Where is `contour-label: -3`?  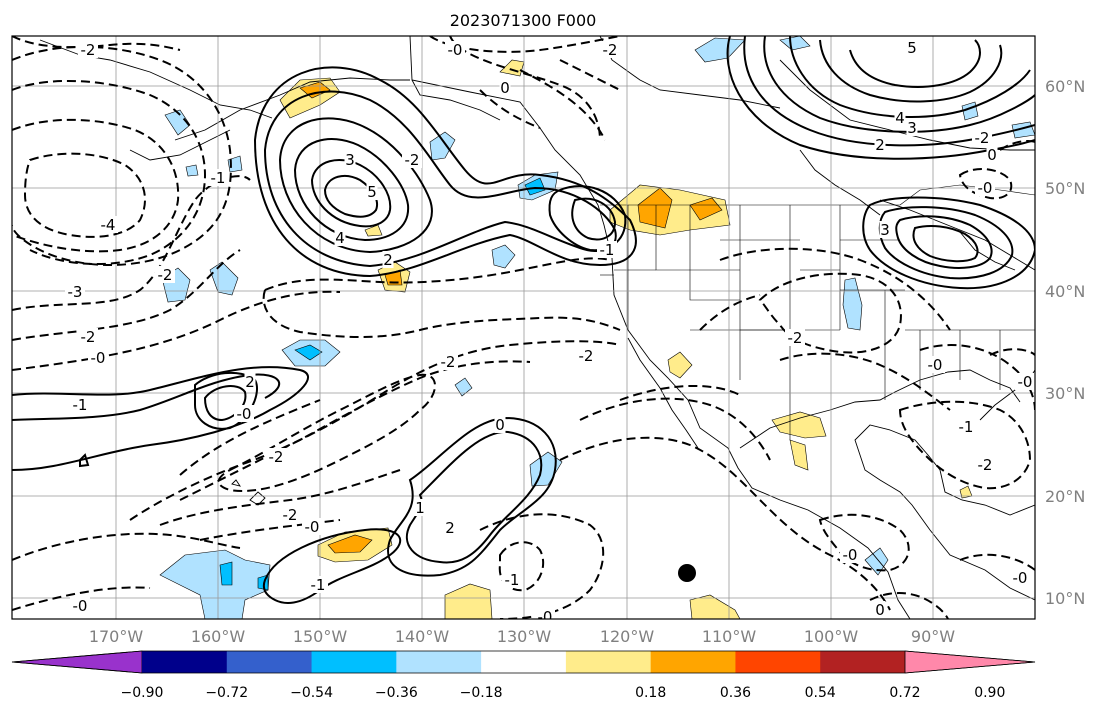
contour-label: -3 is located at coordinates (75, 292).